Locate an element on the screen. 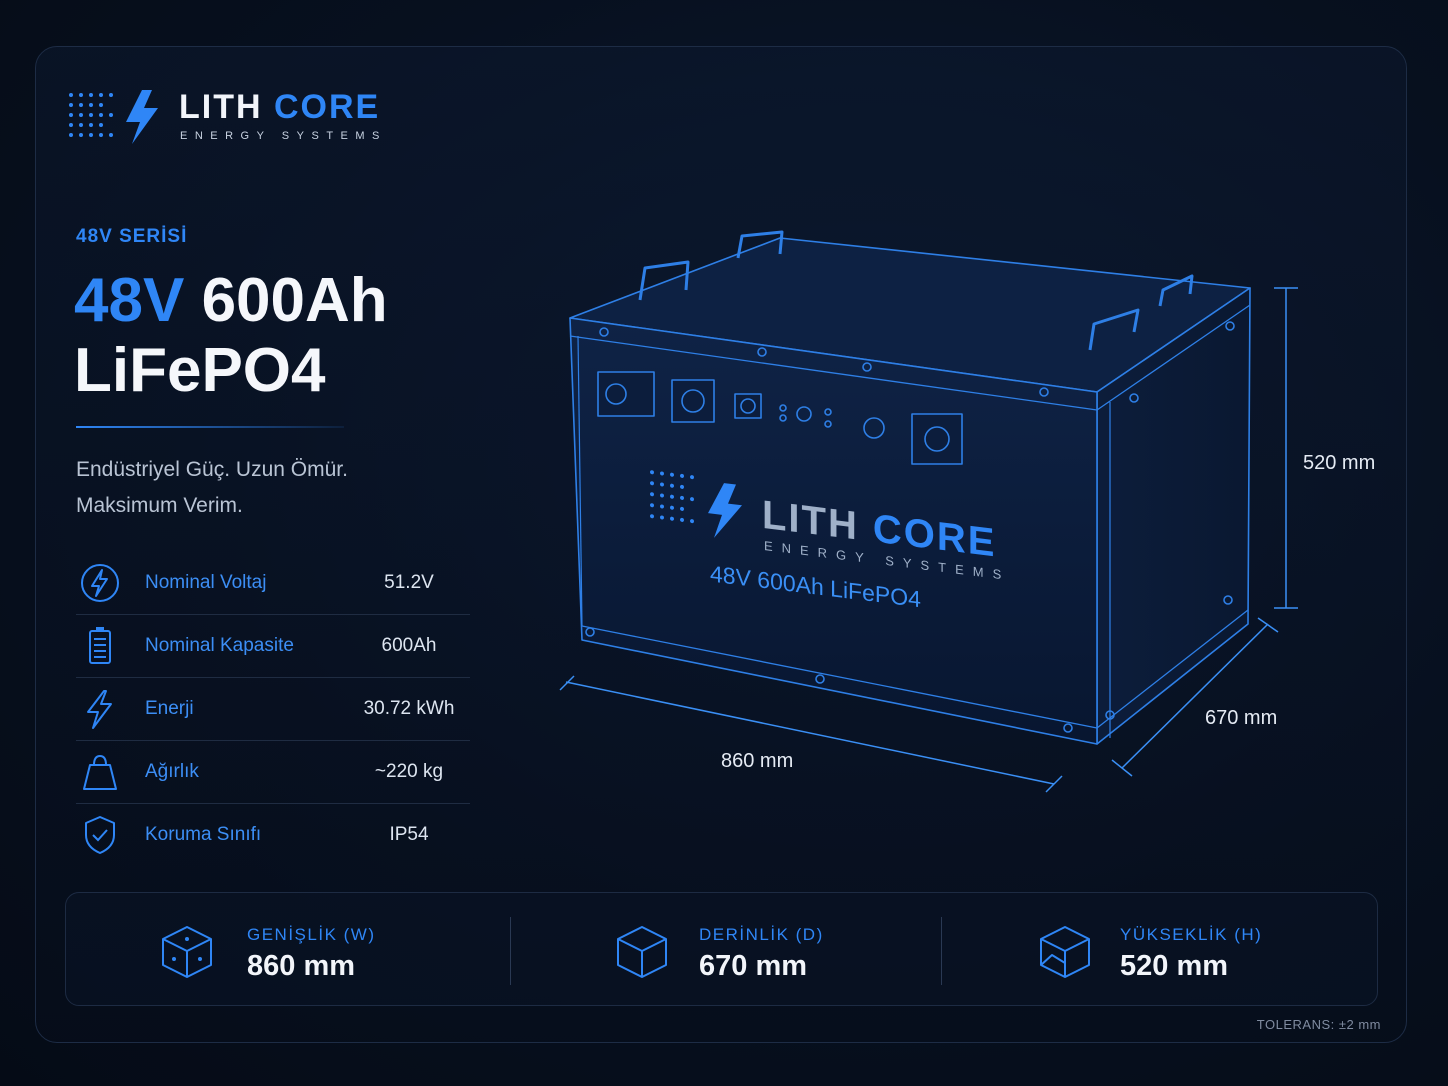  handle-center is located at coordinates (760, 244).